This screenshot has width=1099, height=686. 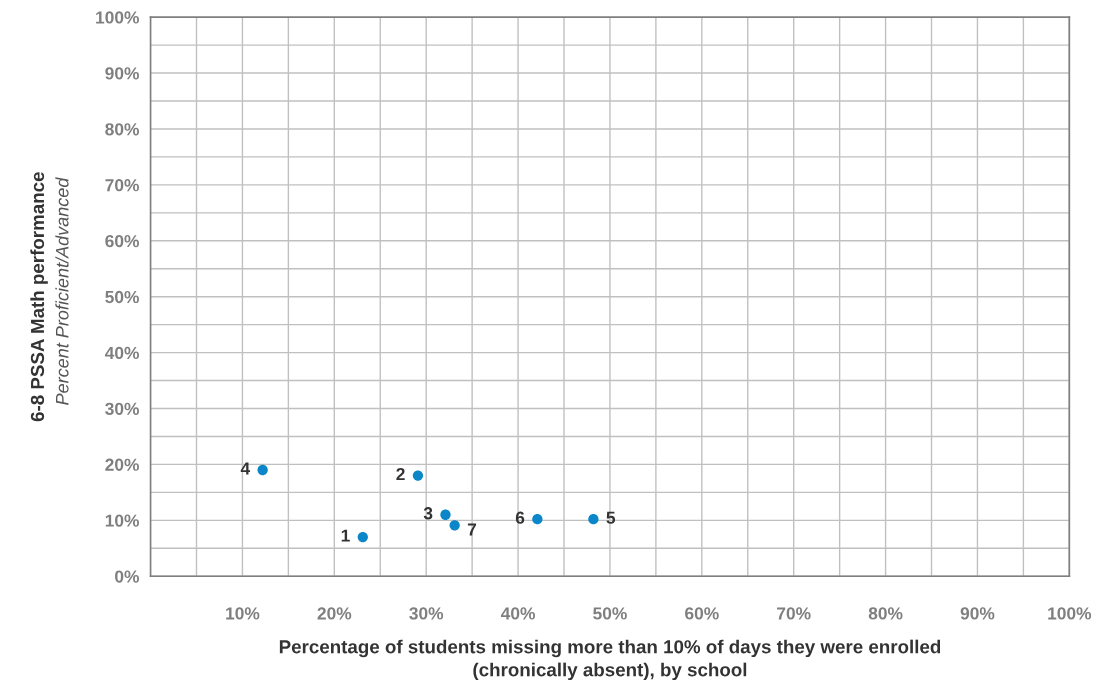 I want to click on annotation: 2, so click(x=400, y=474).